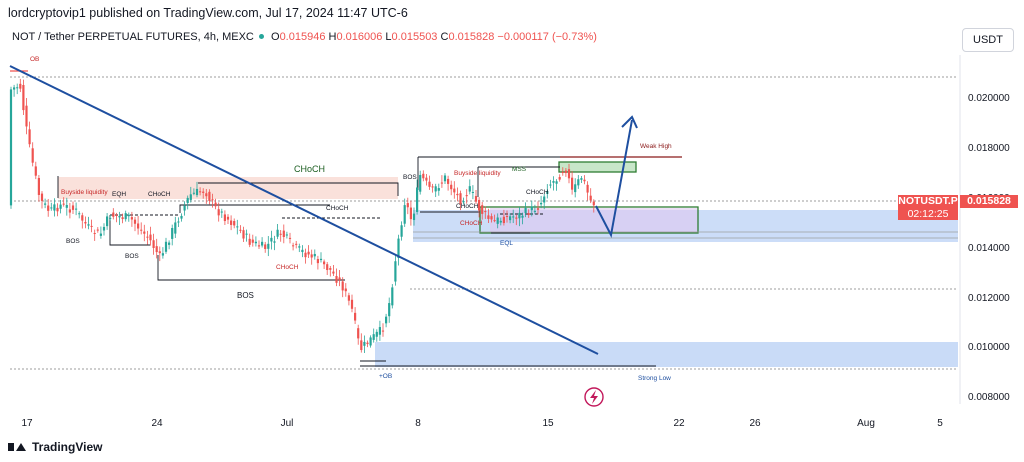 This screenshot has width=1024, height=462. Describe the element at coordinates (133, 37) in the screenshot. I see `symbol-name: NOT / Tether PERPETUAL FUTURES, 4h, MEXC` at that location.